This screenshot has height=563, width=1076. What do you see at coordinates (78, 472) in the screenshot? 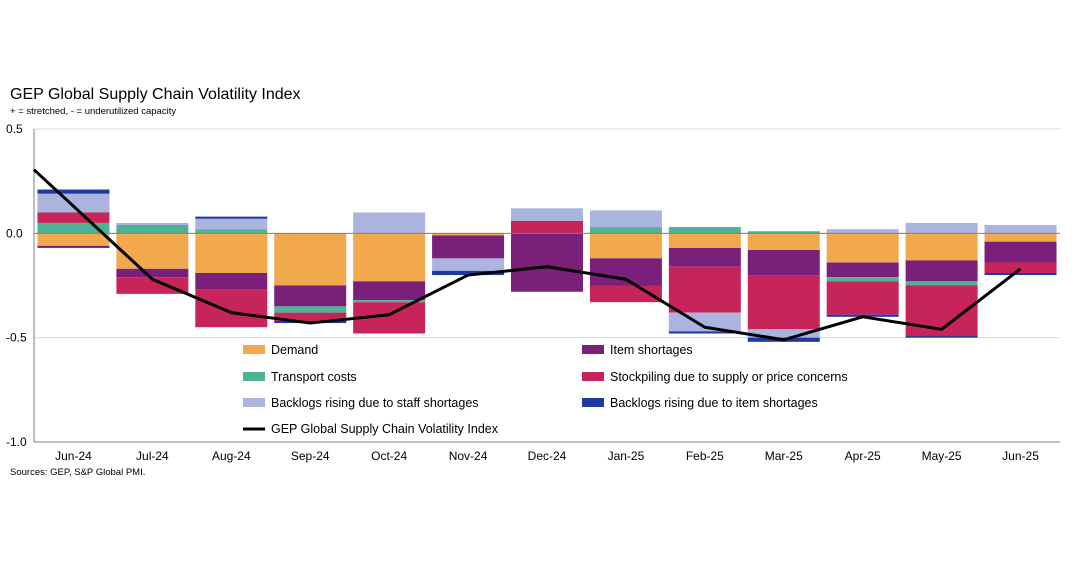
I see `chart-source: Sources: GEP, S&P Global PMI.` at bounding box center [78, 472].